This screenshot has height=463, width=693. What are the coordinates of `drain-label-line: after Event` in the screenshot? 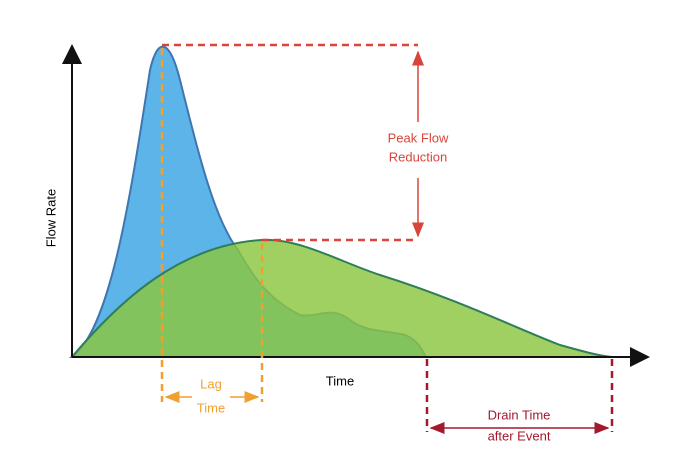 It's located at (519, 435).